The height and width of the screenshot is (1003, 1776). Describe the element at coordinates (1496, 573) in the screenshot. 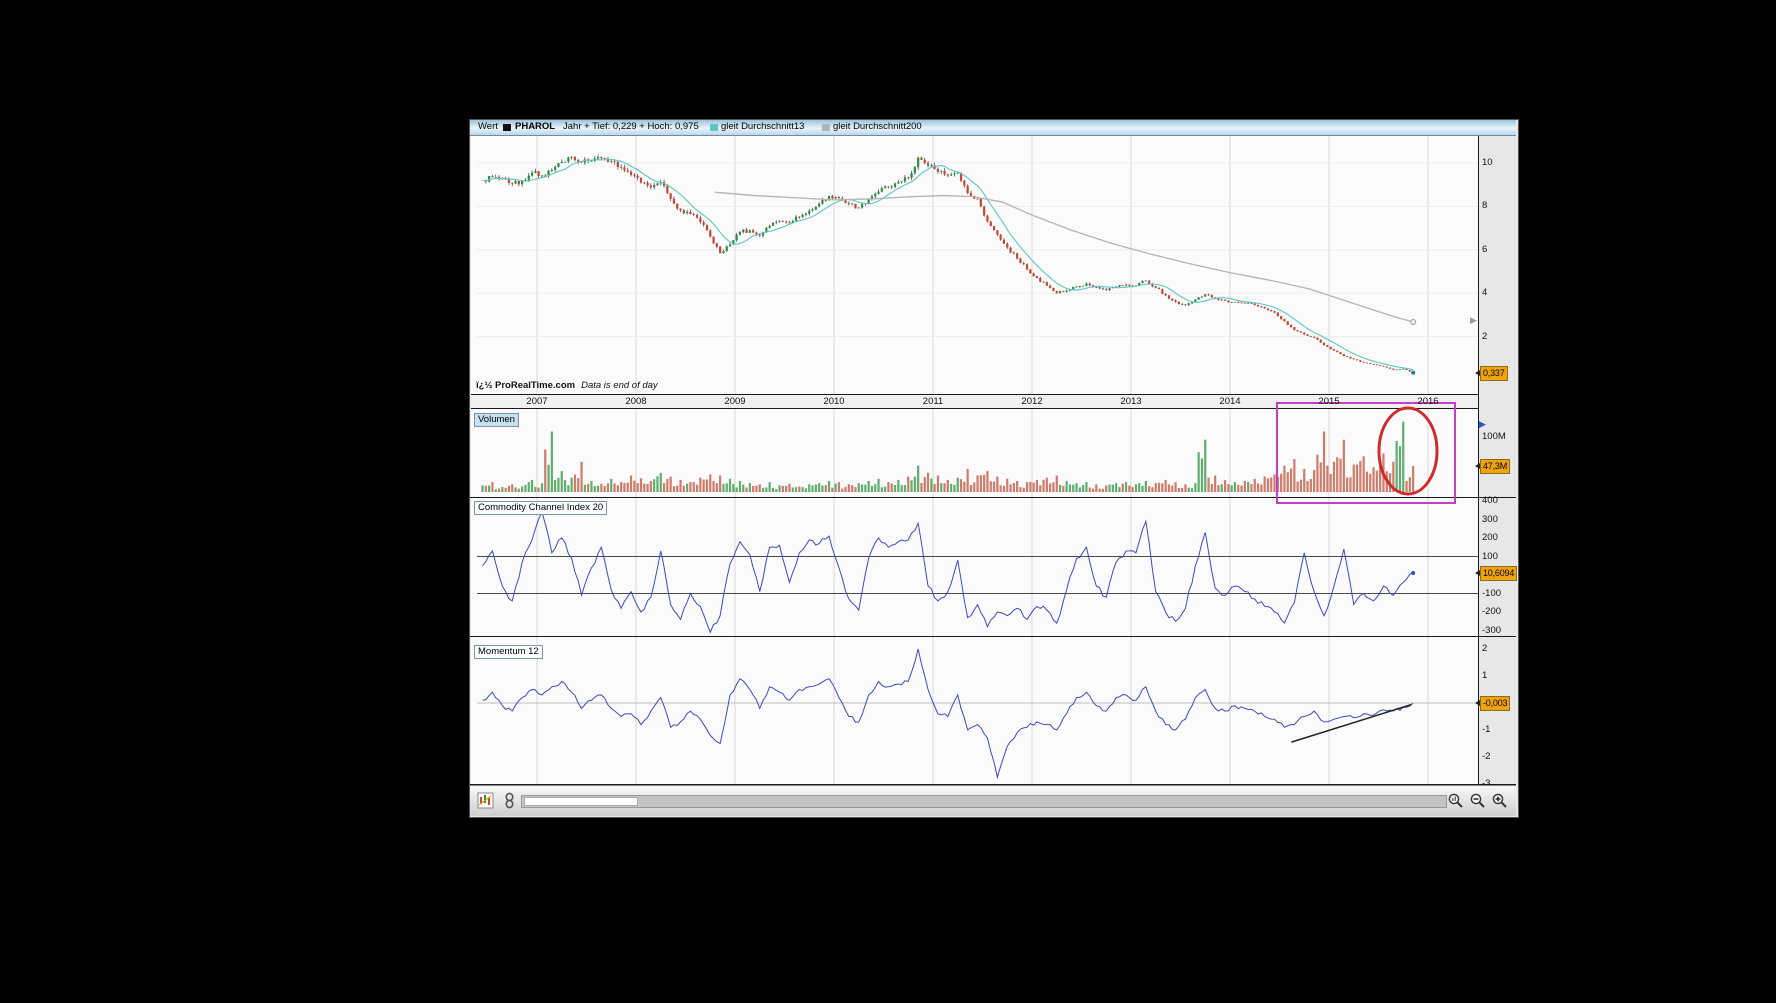

I see `last-cci-badge: 10,6094` at that location.